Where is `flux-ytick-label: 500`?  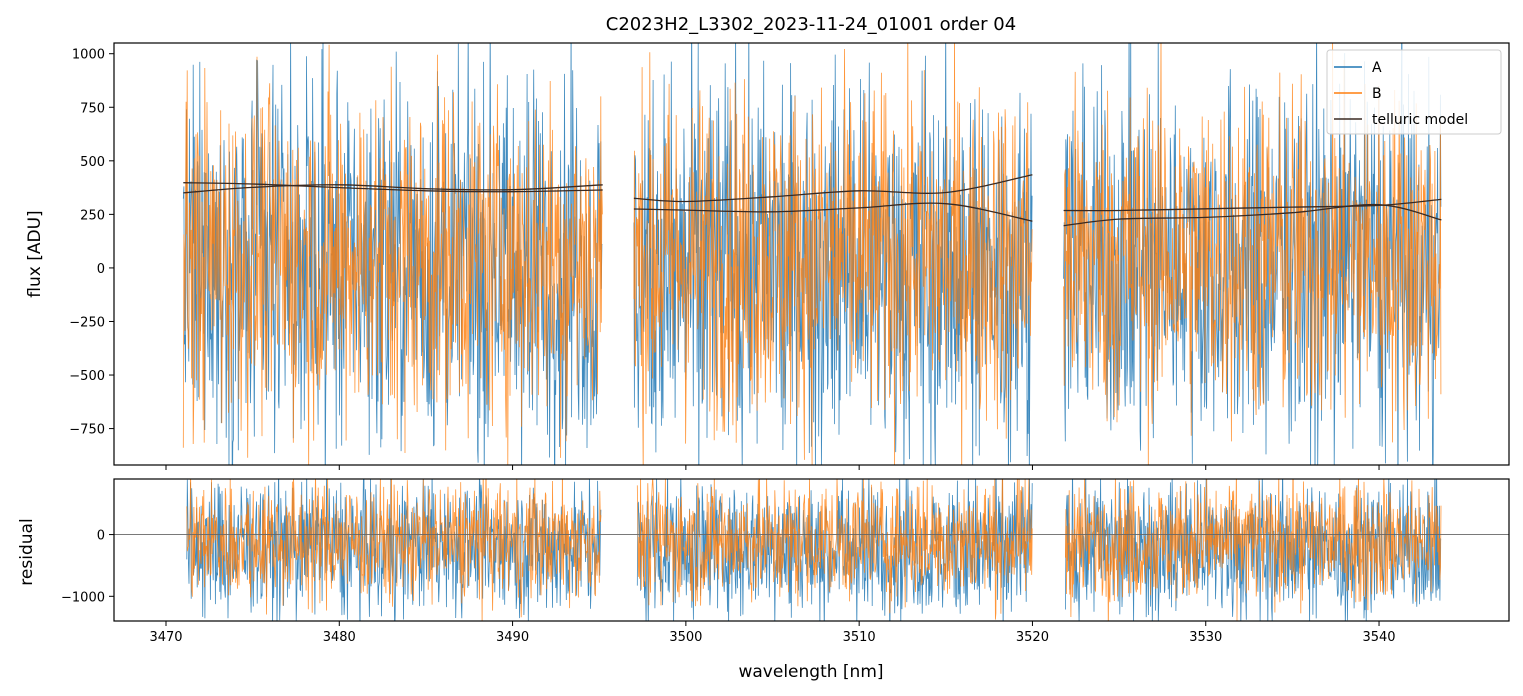 flux-ytick-label: 500 is located at coordinates (92, 162).